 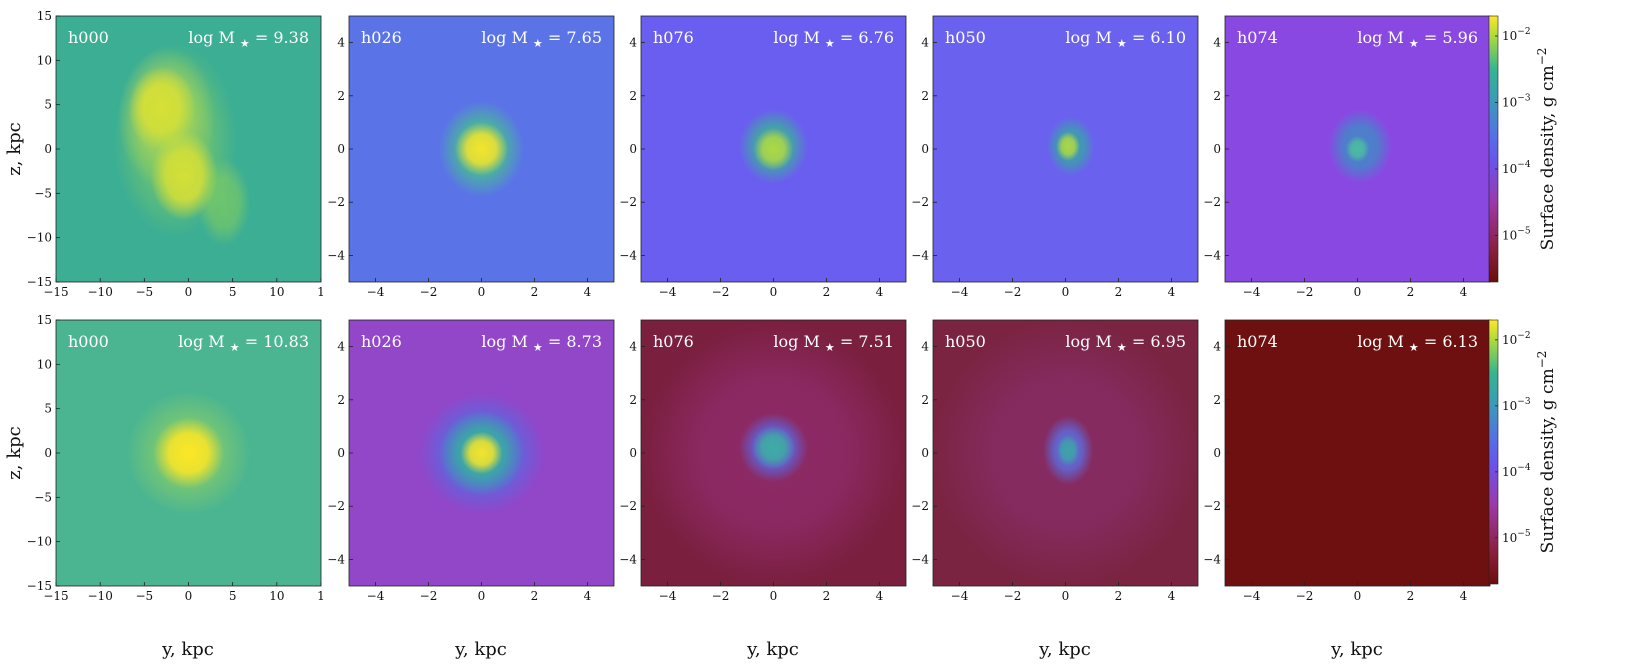 What do you see at coordinates (44, 16) in the screenshot?
I see `y-tick-label: 15` at bounding box center [44, 16].